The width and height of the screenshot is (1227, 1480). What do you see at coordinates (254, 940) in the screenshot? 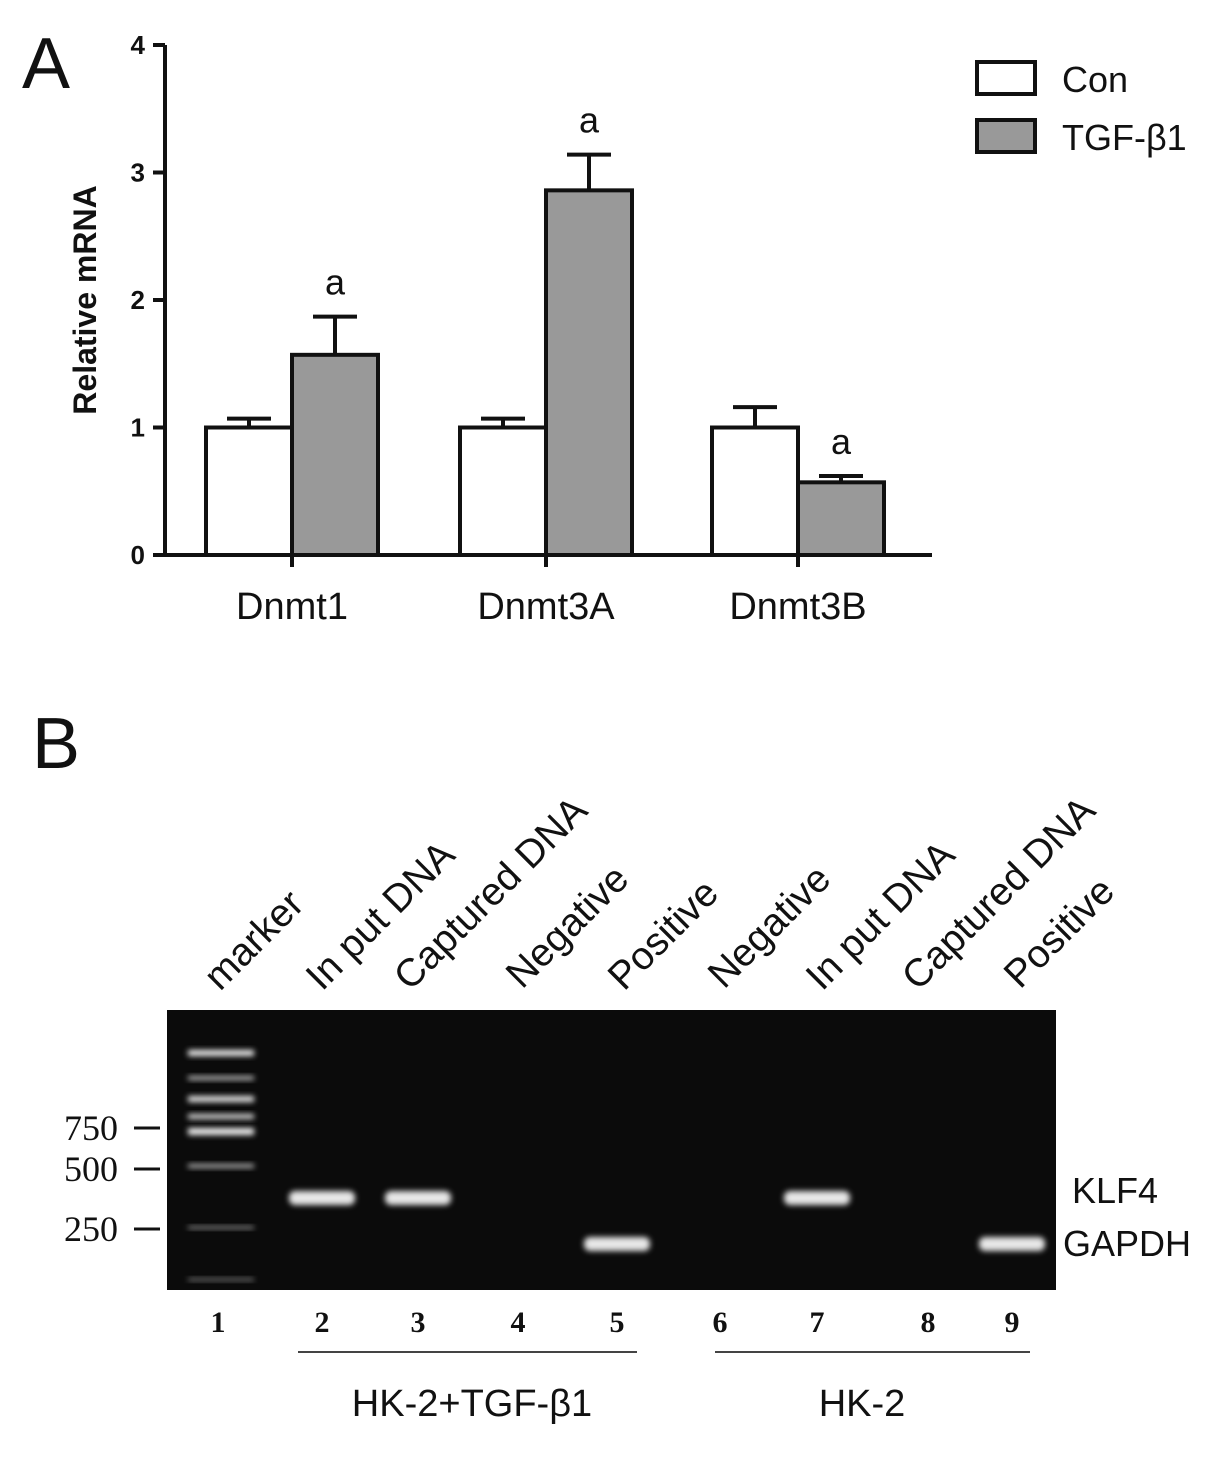
I see `lane-name-label: marker` at bounding box center [254, 940].